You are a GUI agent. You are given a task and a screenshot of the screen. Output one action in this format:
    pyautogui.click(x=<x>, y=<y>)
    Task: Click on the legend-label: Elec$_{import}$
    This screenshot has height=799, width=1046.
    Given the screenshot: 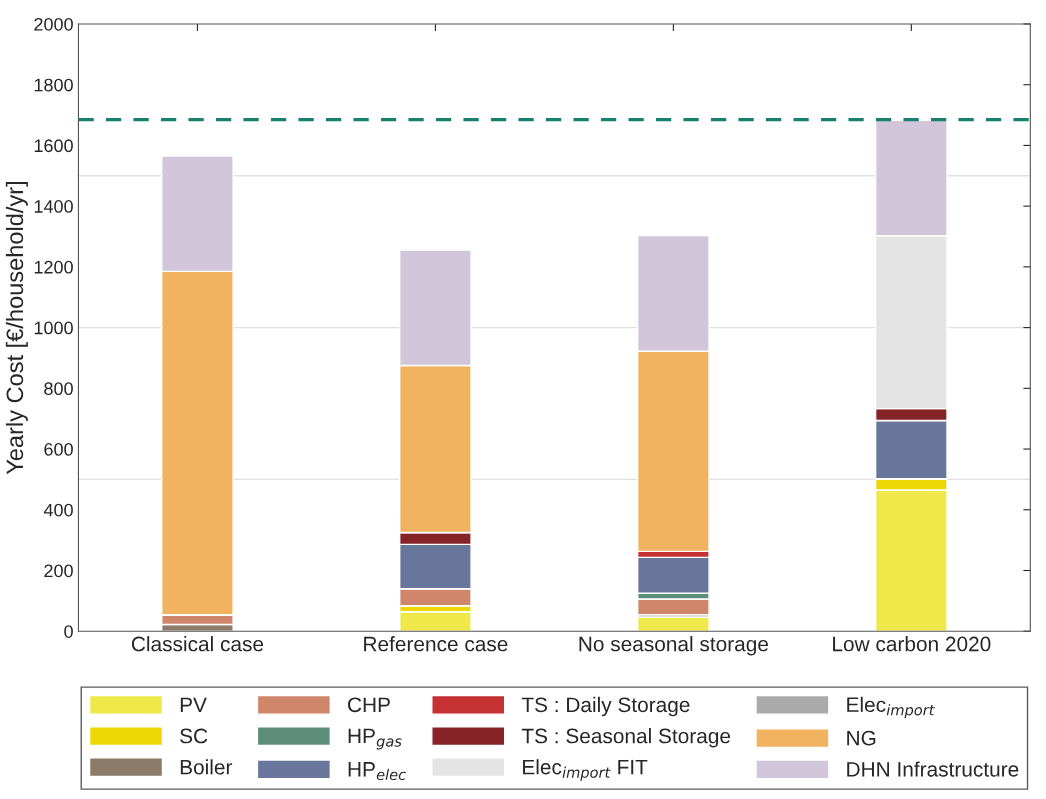 What is the action you would take?
    pyautogui.click(x=891, y=707)
    